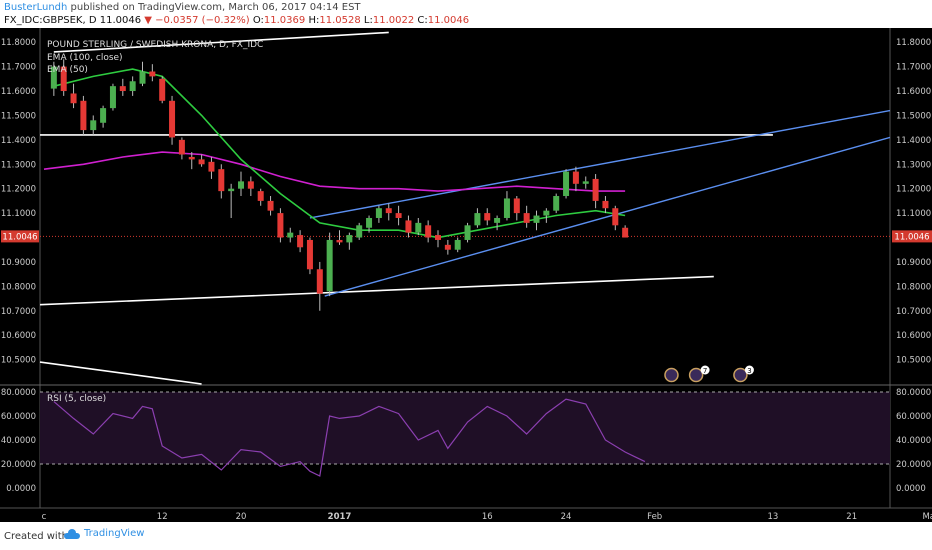 The width and height of the screenshot is (932, 550). I want to click on rsi-tick-left: 60.0000, so click(18, 417).